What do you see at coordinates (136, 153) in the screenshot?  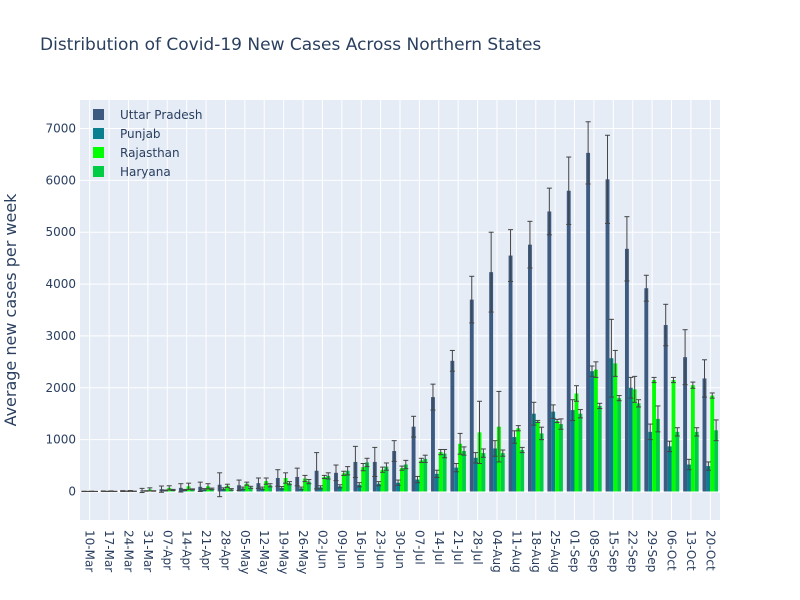 I see `legend-item-rajasthan: Rajasthan` at bounding box center [136, 153].